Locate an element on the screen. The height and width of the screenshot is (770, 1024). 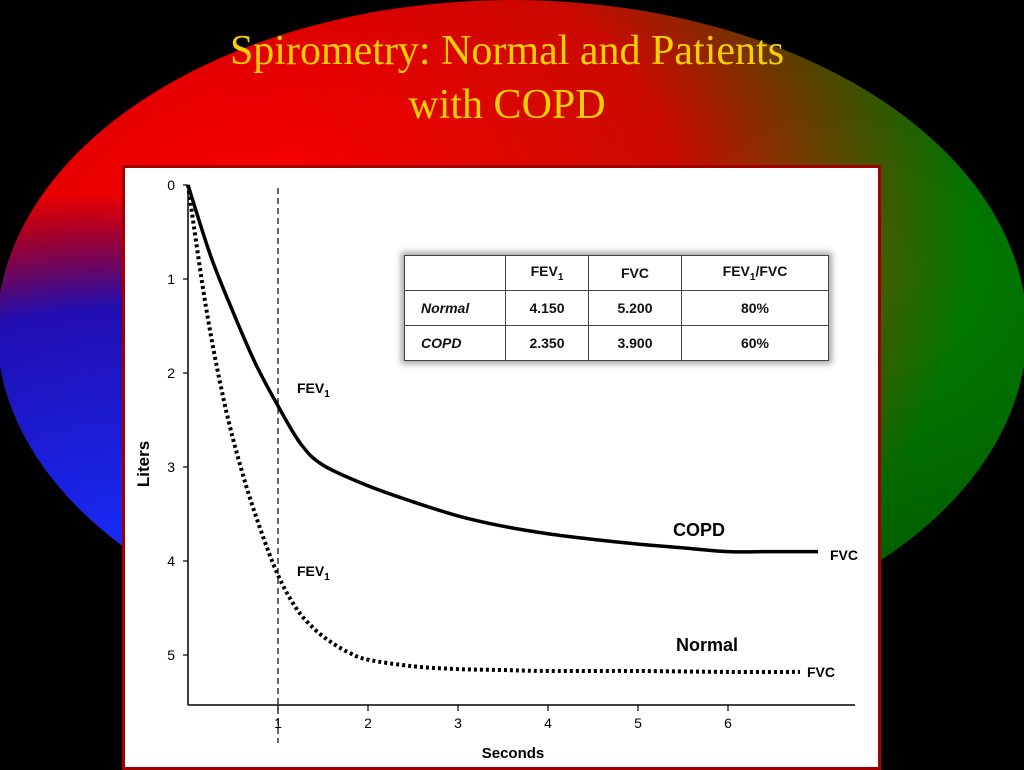
table-header-fvc: FVC is located at coordinates (635, 273).